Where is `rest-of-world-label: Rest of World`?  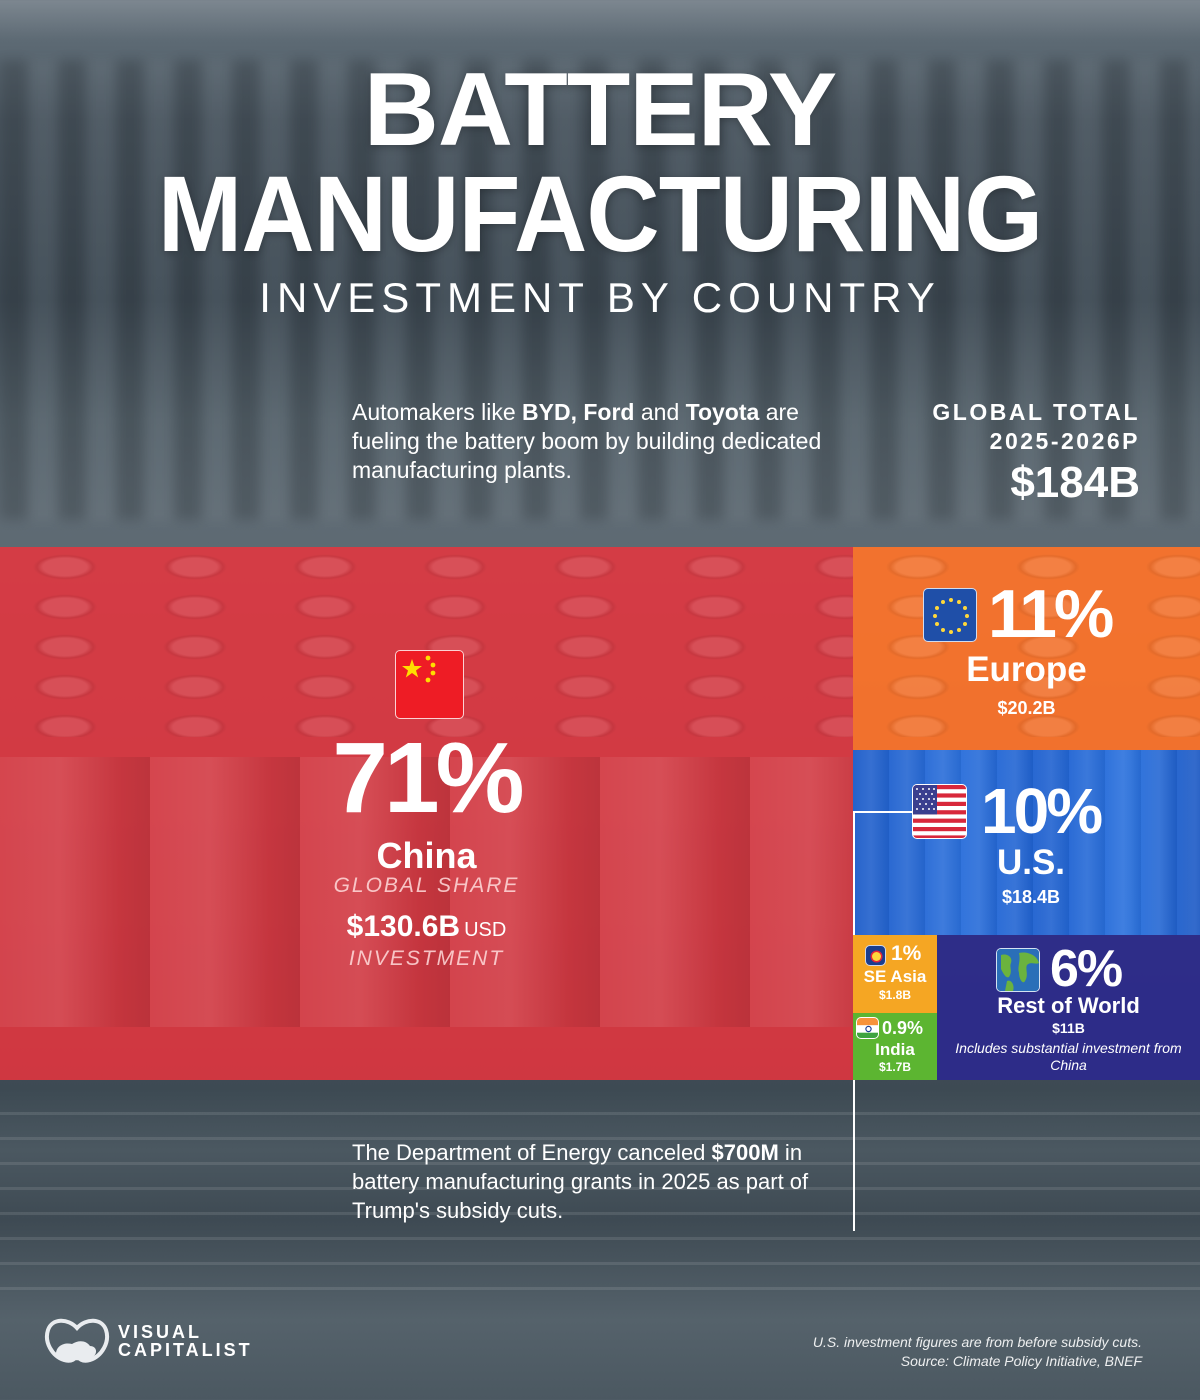
rest-of-world-label: Rest of World is located at coordinates (1068, 1005).